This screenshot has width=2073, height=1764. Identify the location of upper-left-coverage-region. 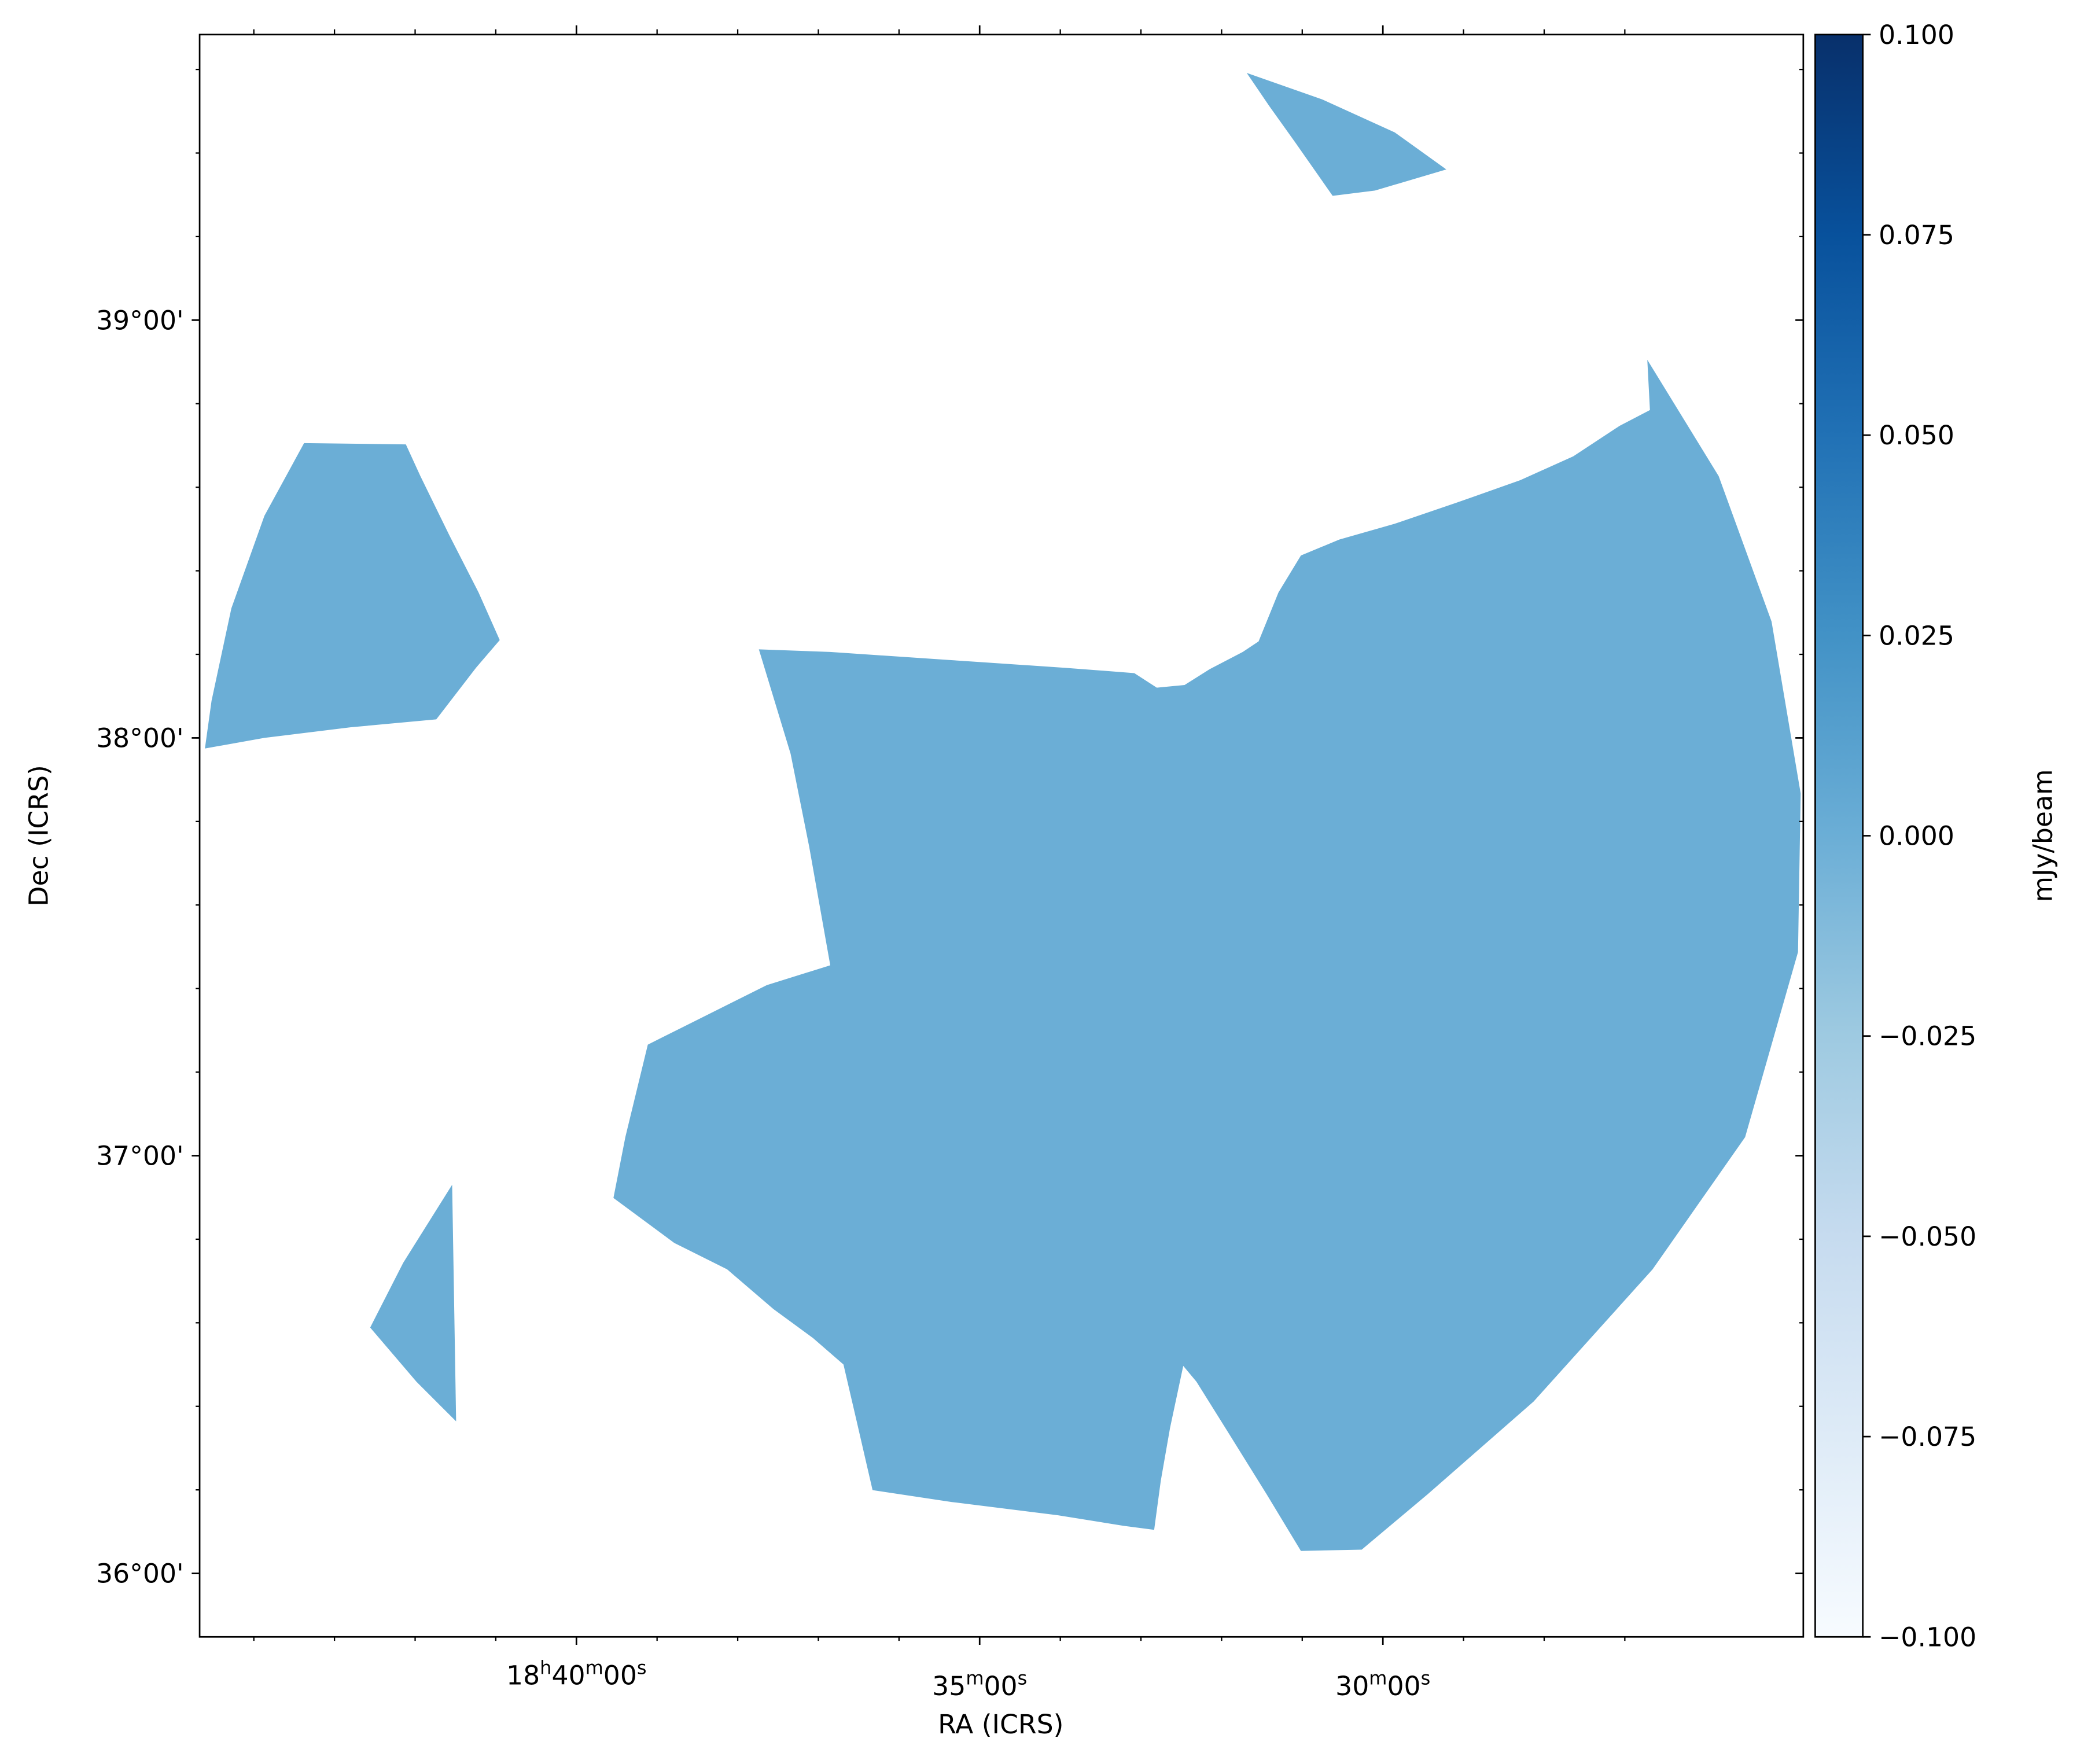
(353, 596).